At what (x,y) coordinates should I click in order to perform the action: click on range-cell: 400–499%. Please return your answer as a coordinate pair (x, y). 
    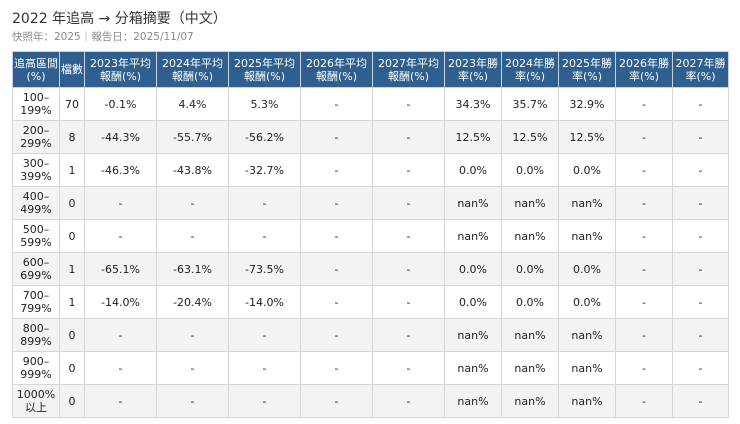
    Looking at the image, I should click on (36, 203).